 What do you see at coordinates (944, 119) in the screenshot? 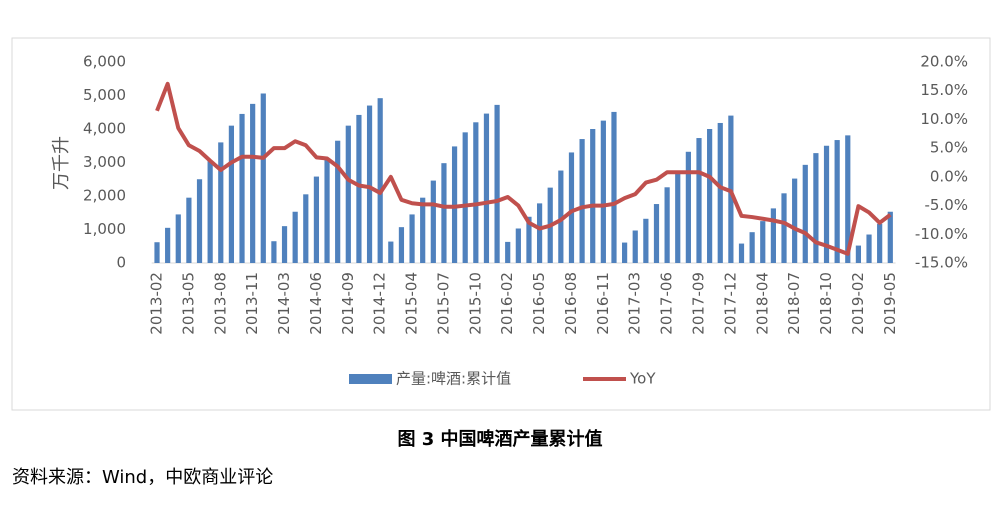
I see `y2-tick-label: 10.0%` at bounding box center [944, 119].